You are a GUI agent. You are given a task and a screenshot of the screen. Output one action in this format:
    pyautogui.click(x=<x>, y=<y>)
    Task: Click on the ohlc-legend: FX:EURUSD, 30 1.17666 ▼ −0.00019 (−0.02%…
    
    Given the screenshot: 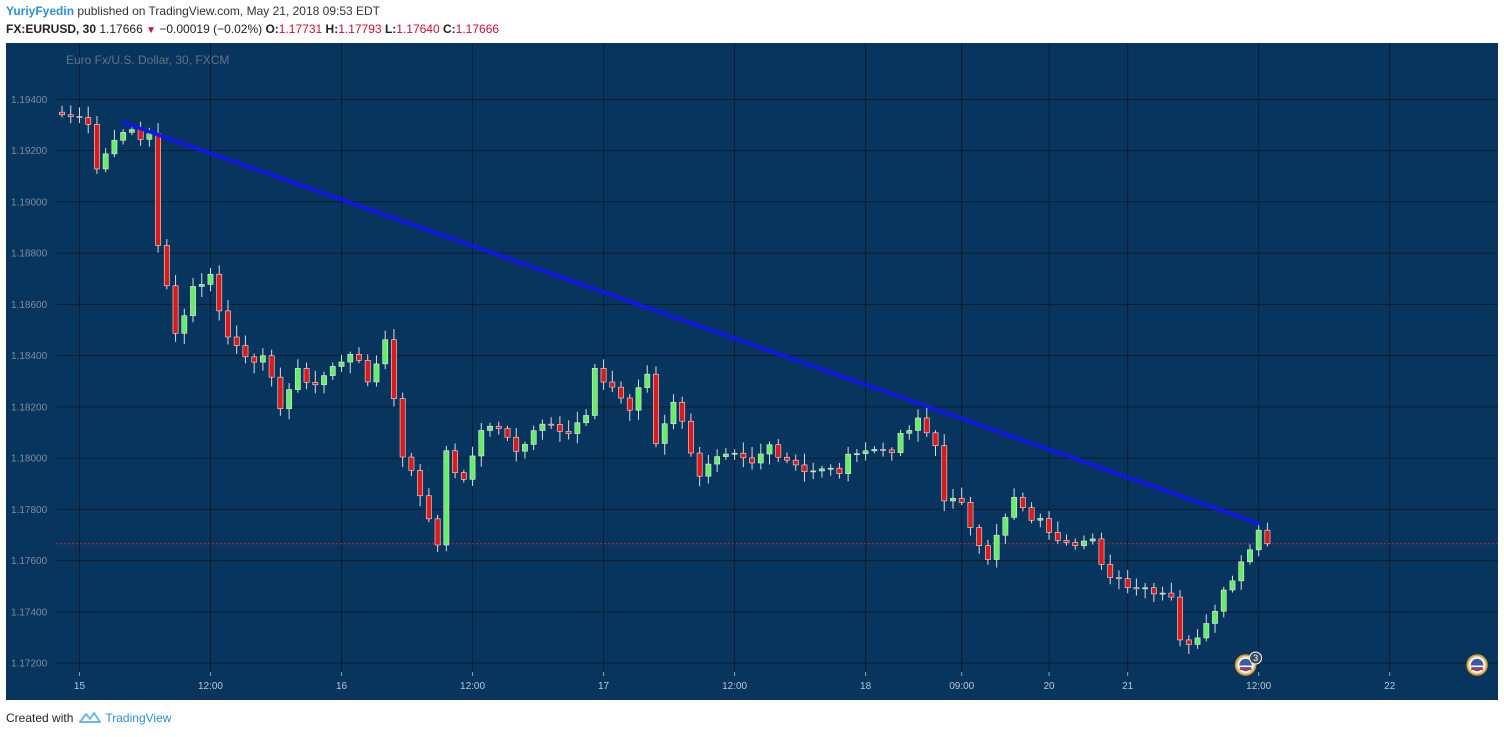 What is the action you would take?
    pyautogui.click(x=252, y=29)
    